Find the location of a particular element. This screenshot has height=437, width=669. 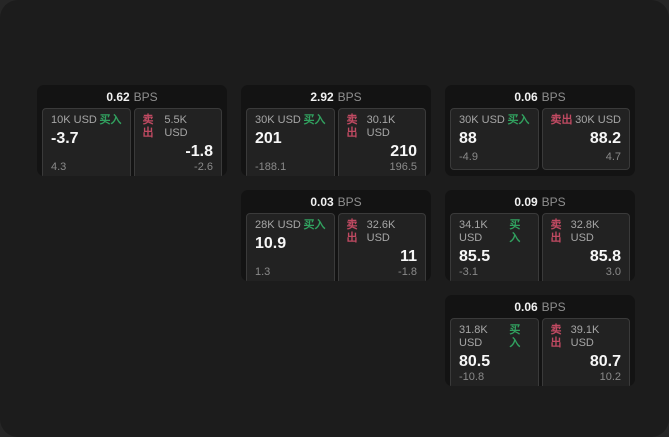

sell-amount: 30K USD is located at coordinates (598, 120).